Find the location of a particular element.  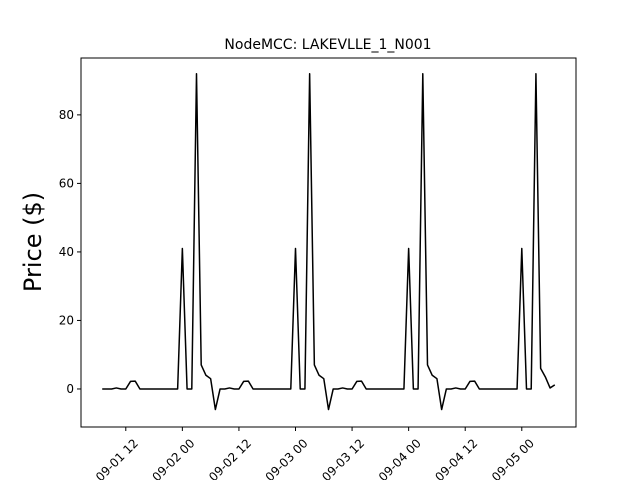

x-tick-label: 09-05 00 is located at coordinates (513, 458).